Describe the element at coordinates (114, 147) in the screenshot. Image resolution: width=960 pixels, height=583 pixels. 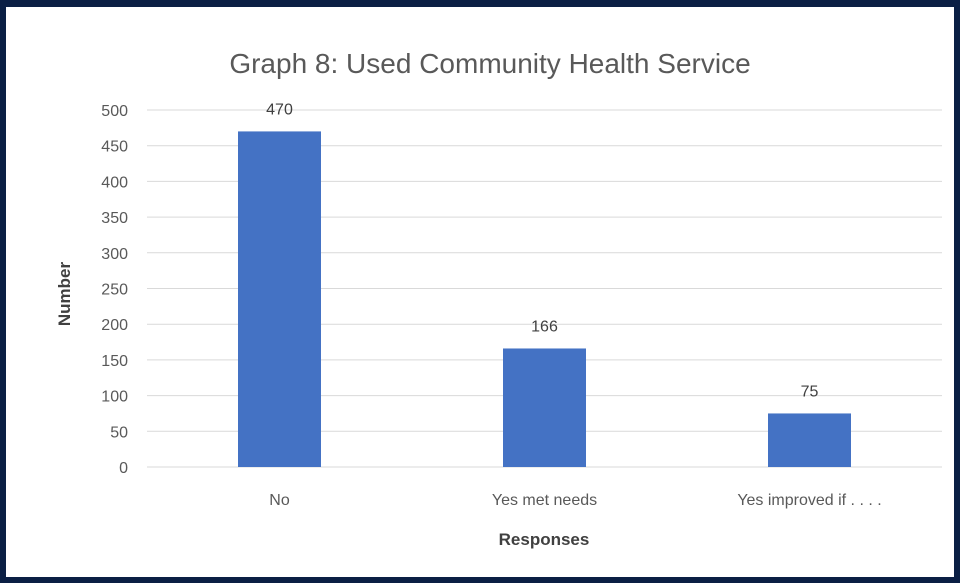
I see `y-tick-label: 450` at that location.